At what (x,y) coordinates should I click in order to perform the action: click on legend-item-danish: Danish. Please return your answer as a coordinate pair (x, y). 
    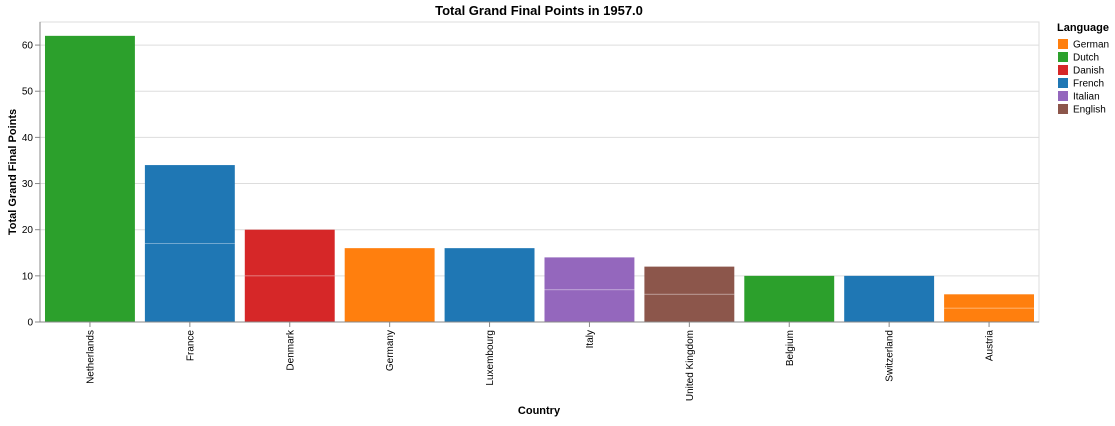
    Looking at the image, I should click on (1081, 71).